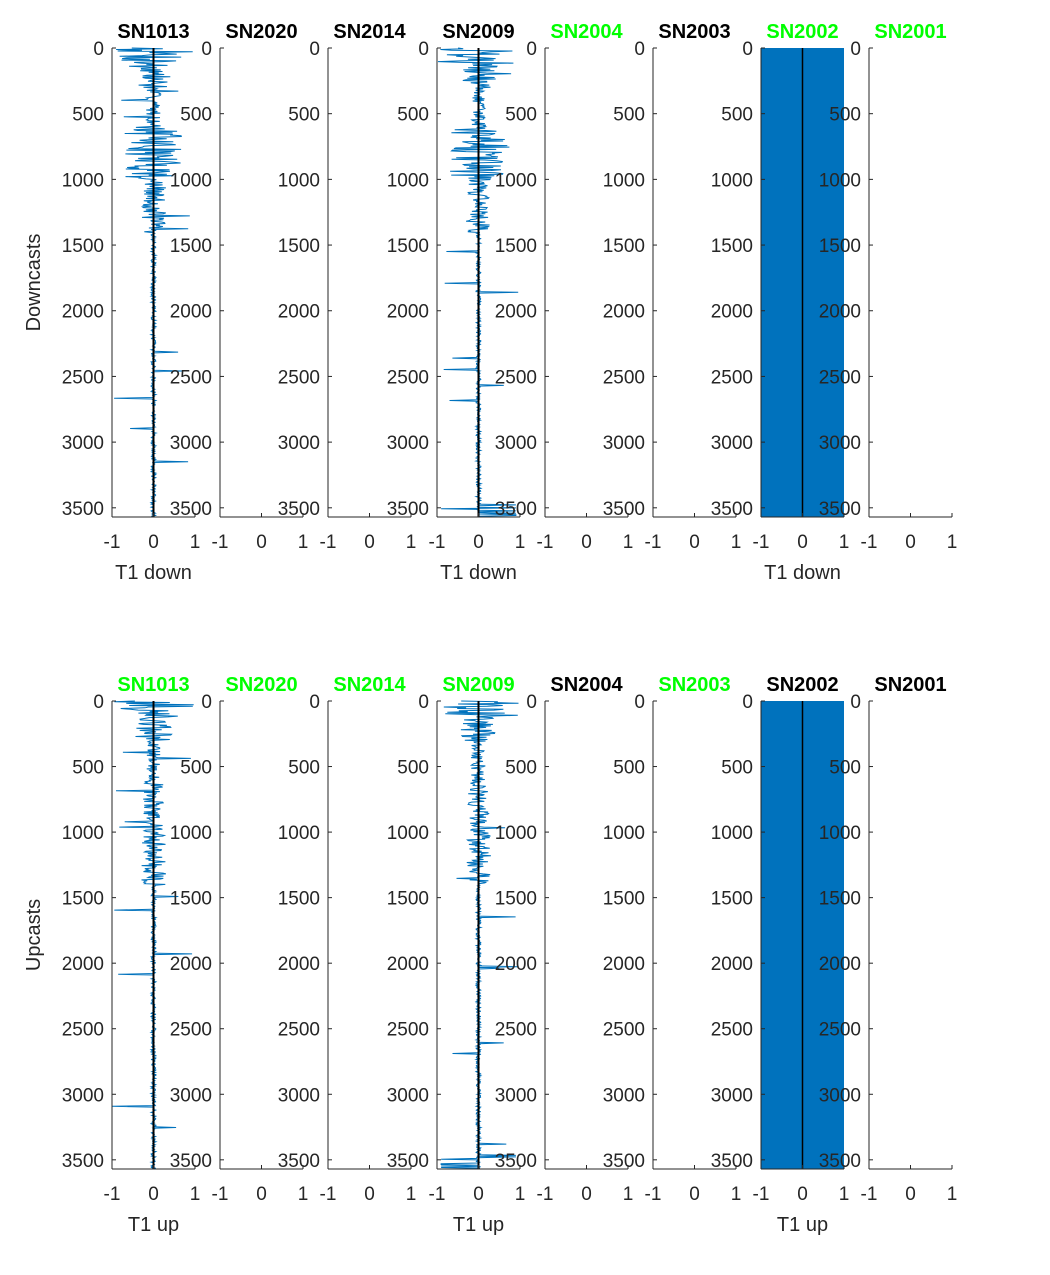 Image resolution: width=1050 pixels, height=1275 pixels. Describe the element at coordinates (478, 573) in the screenshot. I see `x-axis-label: T1 down` at that location.